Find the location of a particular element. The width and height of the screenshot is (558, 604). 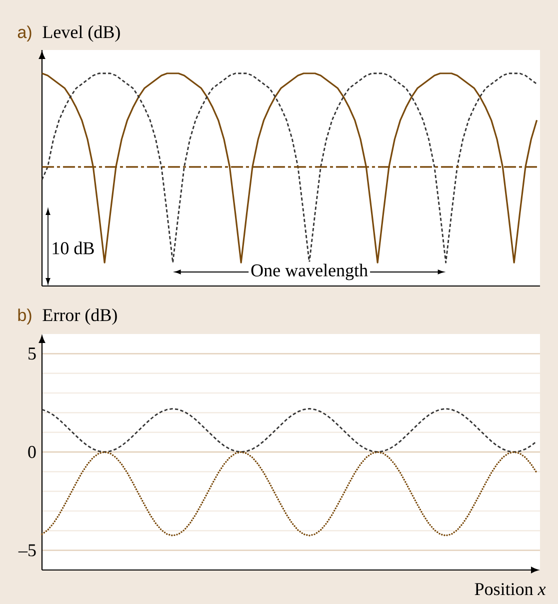

y-tick-label: 5 is located at coordinates (32, 354).